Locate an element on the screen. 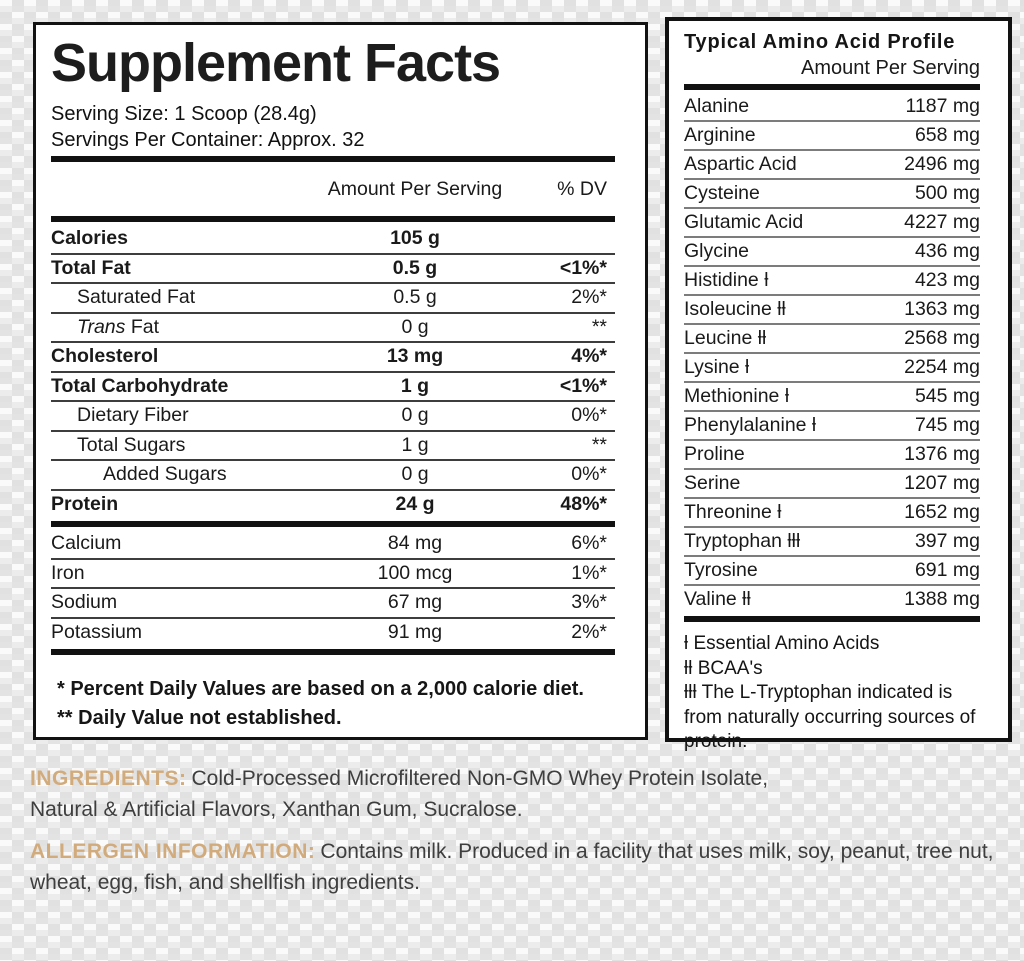 Image resolution: width=1024 pixels, height=961 pixels. nutrient-row: Potassium 91 mg 2%* is located at coordinates (333, 633).